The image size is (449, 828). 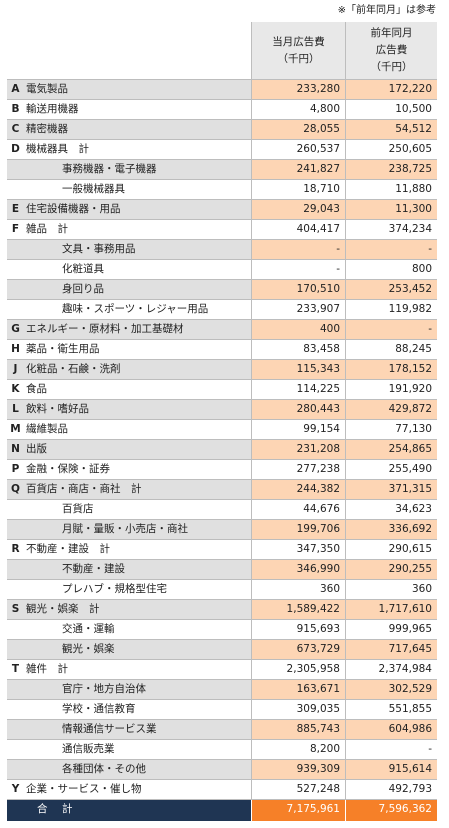 I want to click on current-month-value: 939,309, so click(x=298, y=769).